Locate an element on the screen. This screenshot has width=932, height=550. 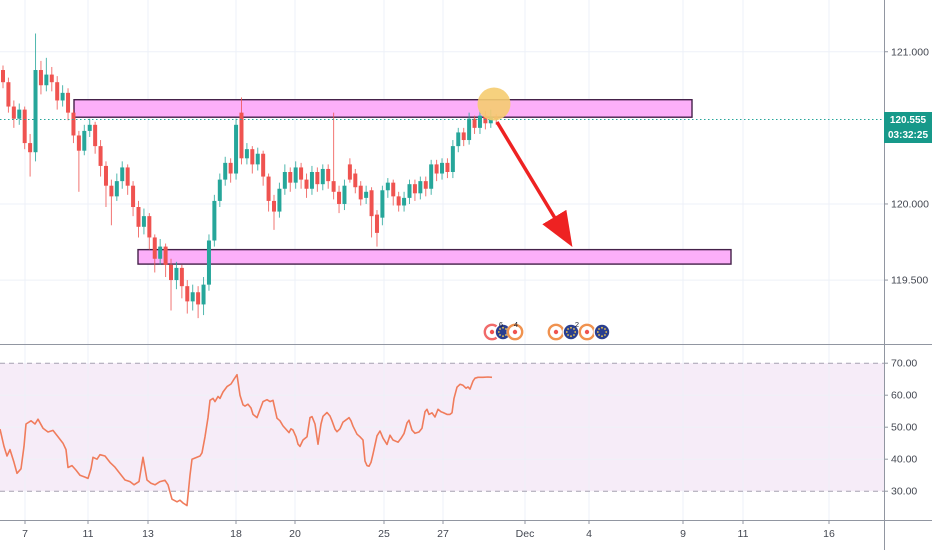
resistance-zone is located at coordinates (383, 108).